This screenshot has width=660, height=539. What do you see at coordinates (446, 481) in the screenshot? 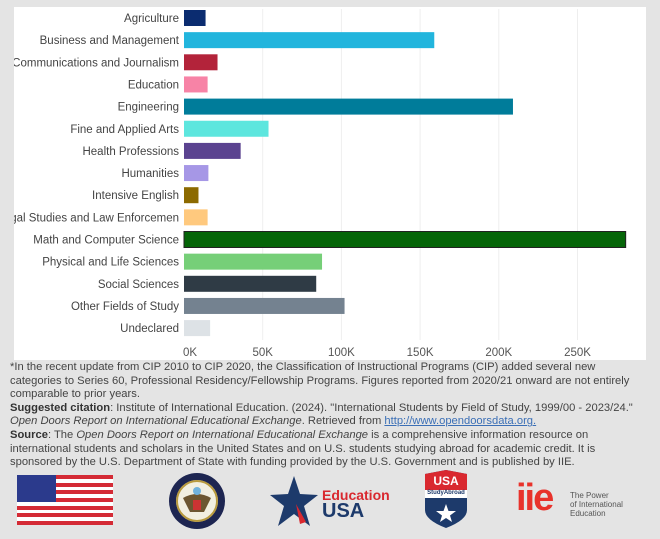
I see `study-abroad-usa-text: USA` at bounding box center [446, 481].